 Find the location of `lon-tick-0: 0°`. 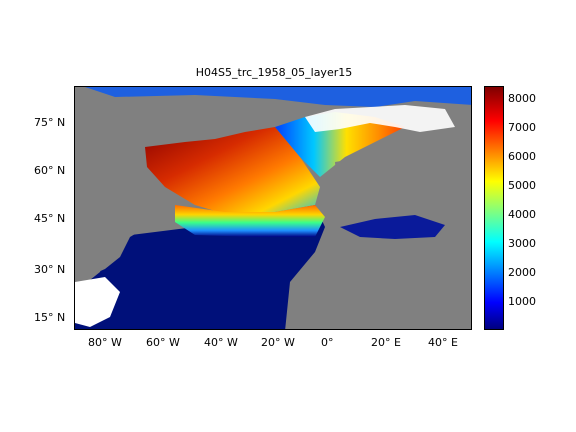

lon-tick-0: 0° is located at coordinates (327, 342).